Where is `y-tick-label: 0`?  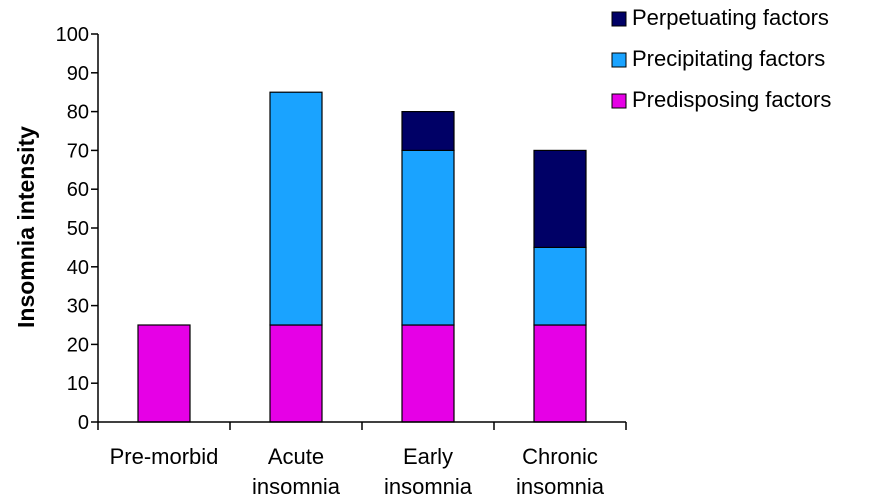
y-tick-label: 0 is located at coordinates (83, 423).